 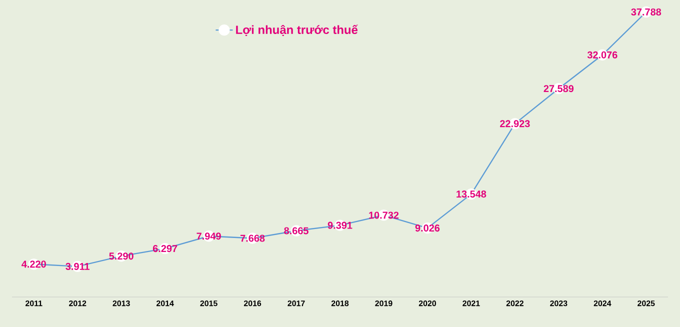 What do you see at coordinates (297, 30) in the screenshot?
I see `legend-label: Lợi nhuận trước thuế` at bounding box center [297, 30].